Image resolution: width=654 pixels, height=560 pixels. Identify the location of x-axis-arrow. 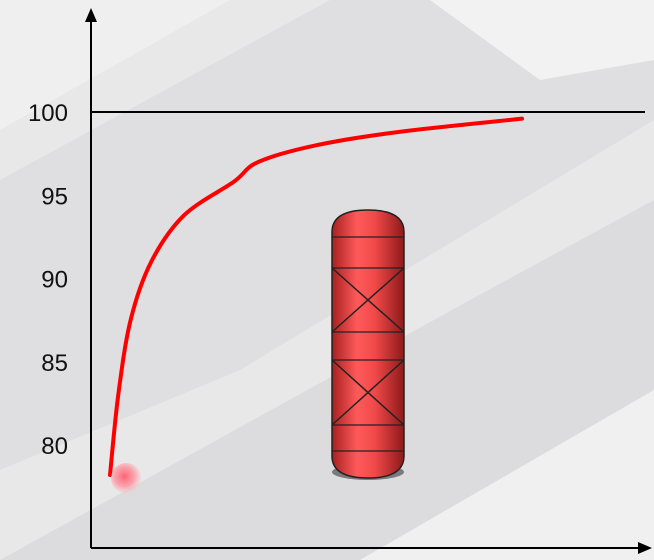
(645, 548).